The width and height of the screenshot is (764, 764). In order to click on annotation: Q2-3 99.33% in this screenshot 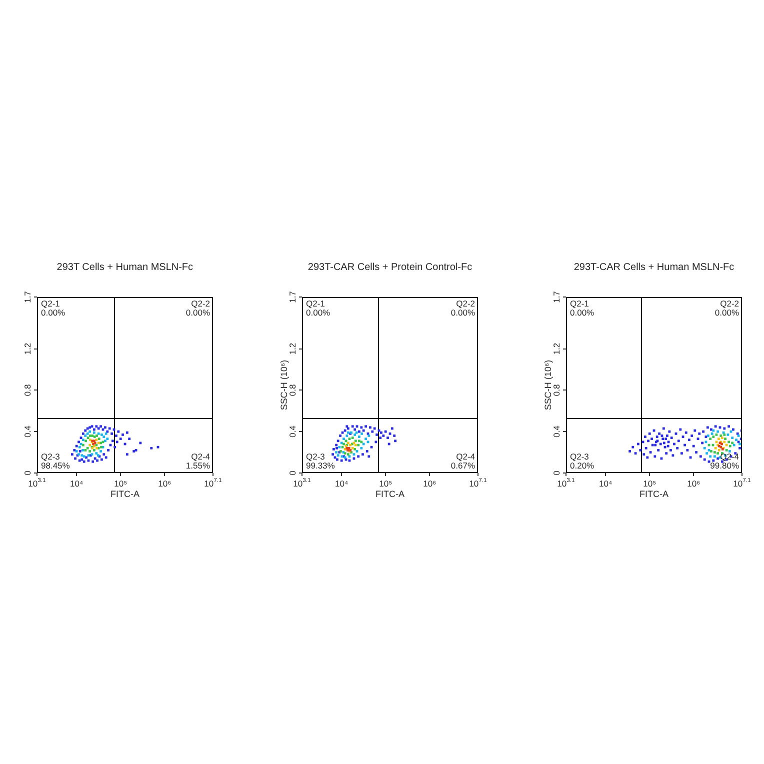, I will do `click(321, 460)`.